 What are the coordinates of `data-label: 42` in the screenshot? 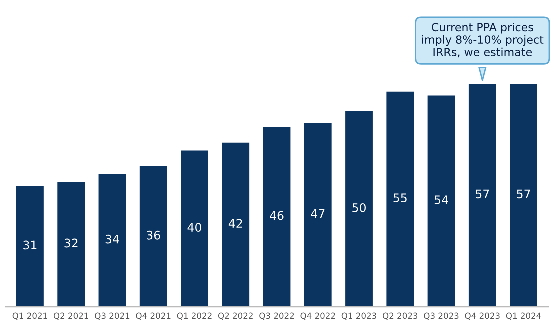 It's located at (235, 223).